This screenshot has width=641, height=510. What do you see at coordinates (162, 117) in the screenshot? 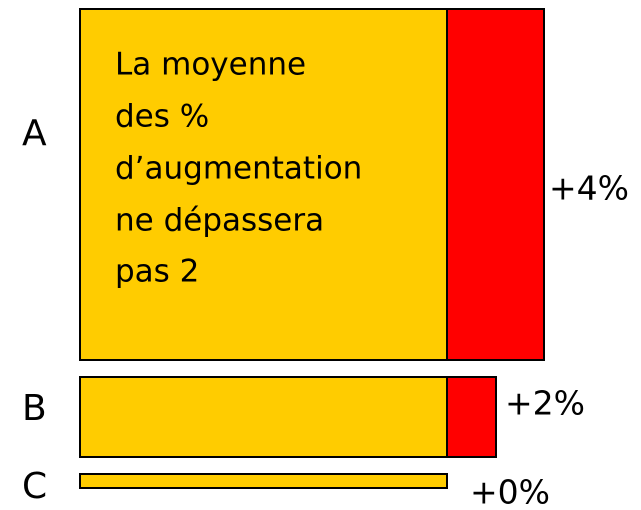
I see `note-line: des %` at bounding box center [162, 117].